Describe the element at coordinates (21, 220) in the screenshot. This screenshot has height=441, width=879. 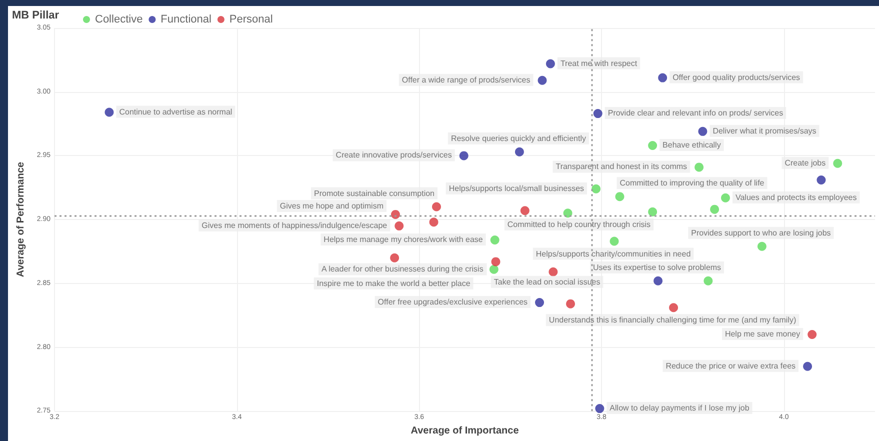
I see `y-axis-title: Average of Performance` at that location.